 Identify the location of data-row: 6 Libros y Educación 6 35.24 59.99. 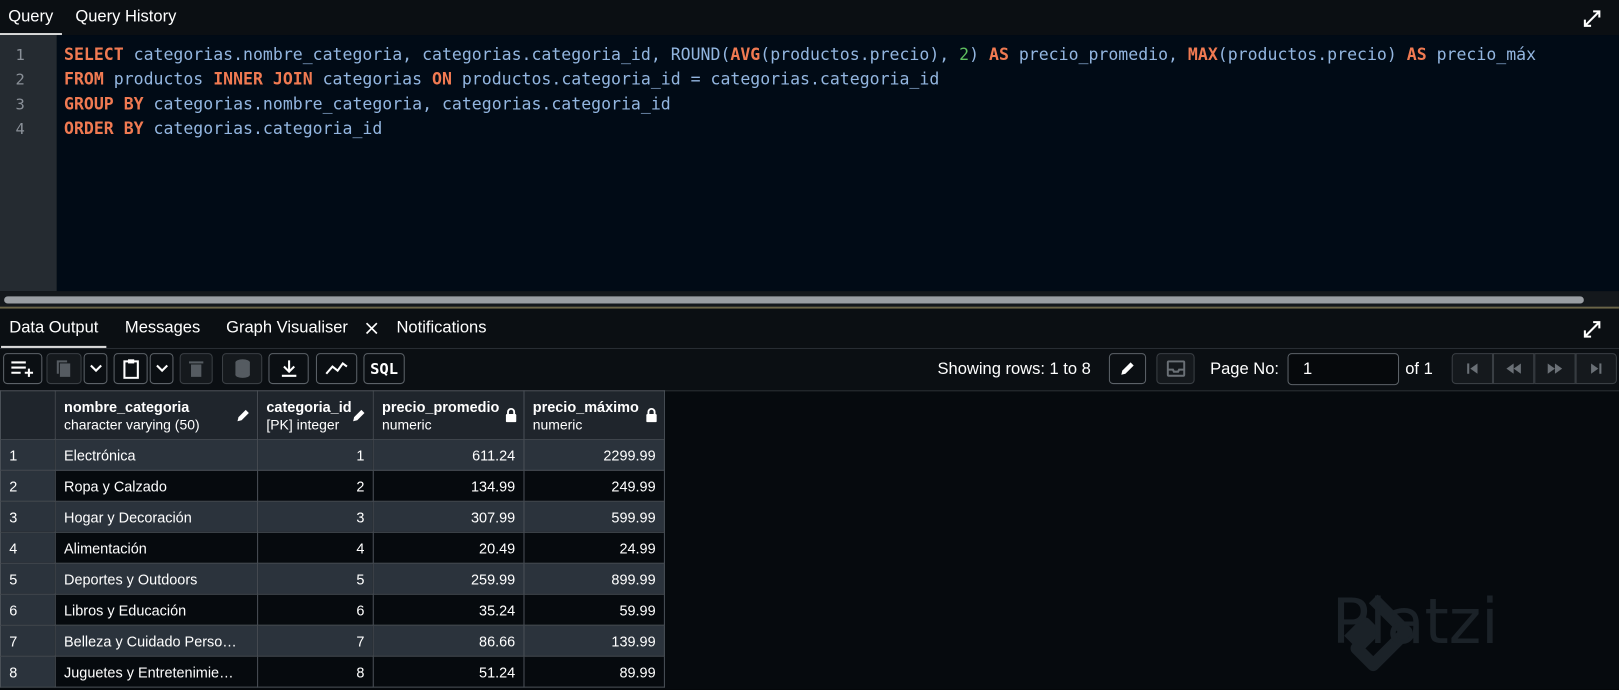
(332, 609).